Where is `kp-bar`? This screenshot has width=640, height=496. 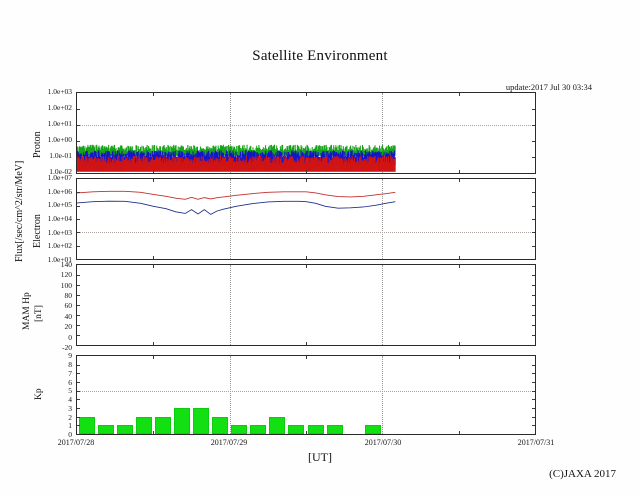
kp-bar is located at coordinates (105, 429).